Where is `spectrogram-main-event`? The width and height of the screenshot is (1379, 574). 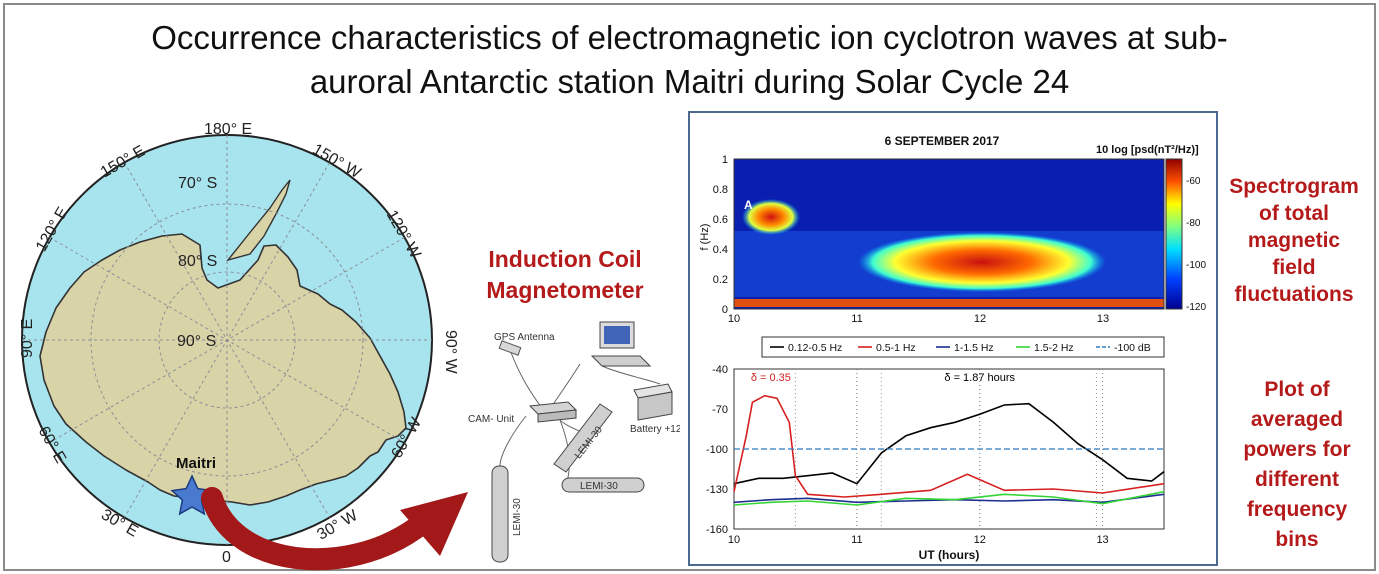
spectrogram-main-event is located at coordinates (982, 262).